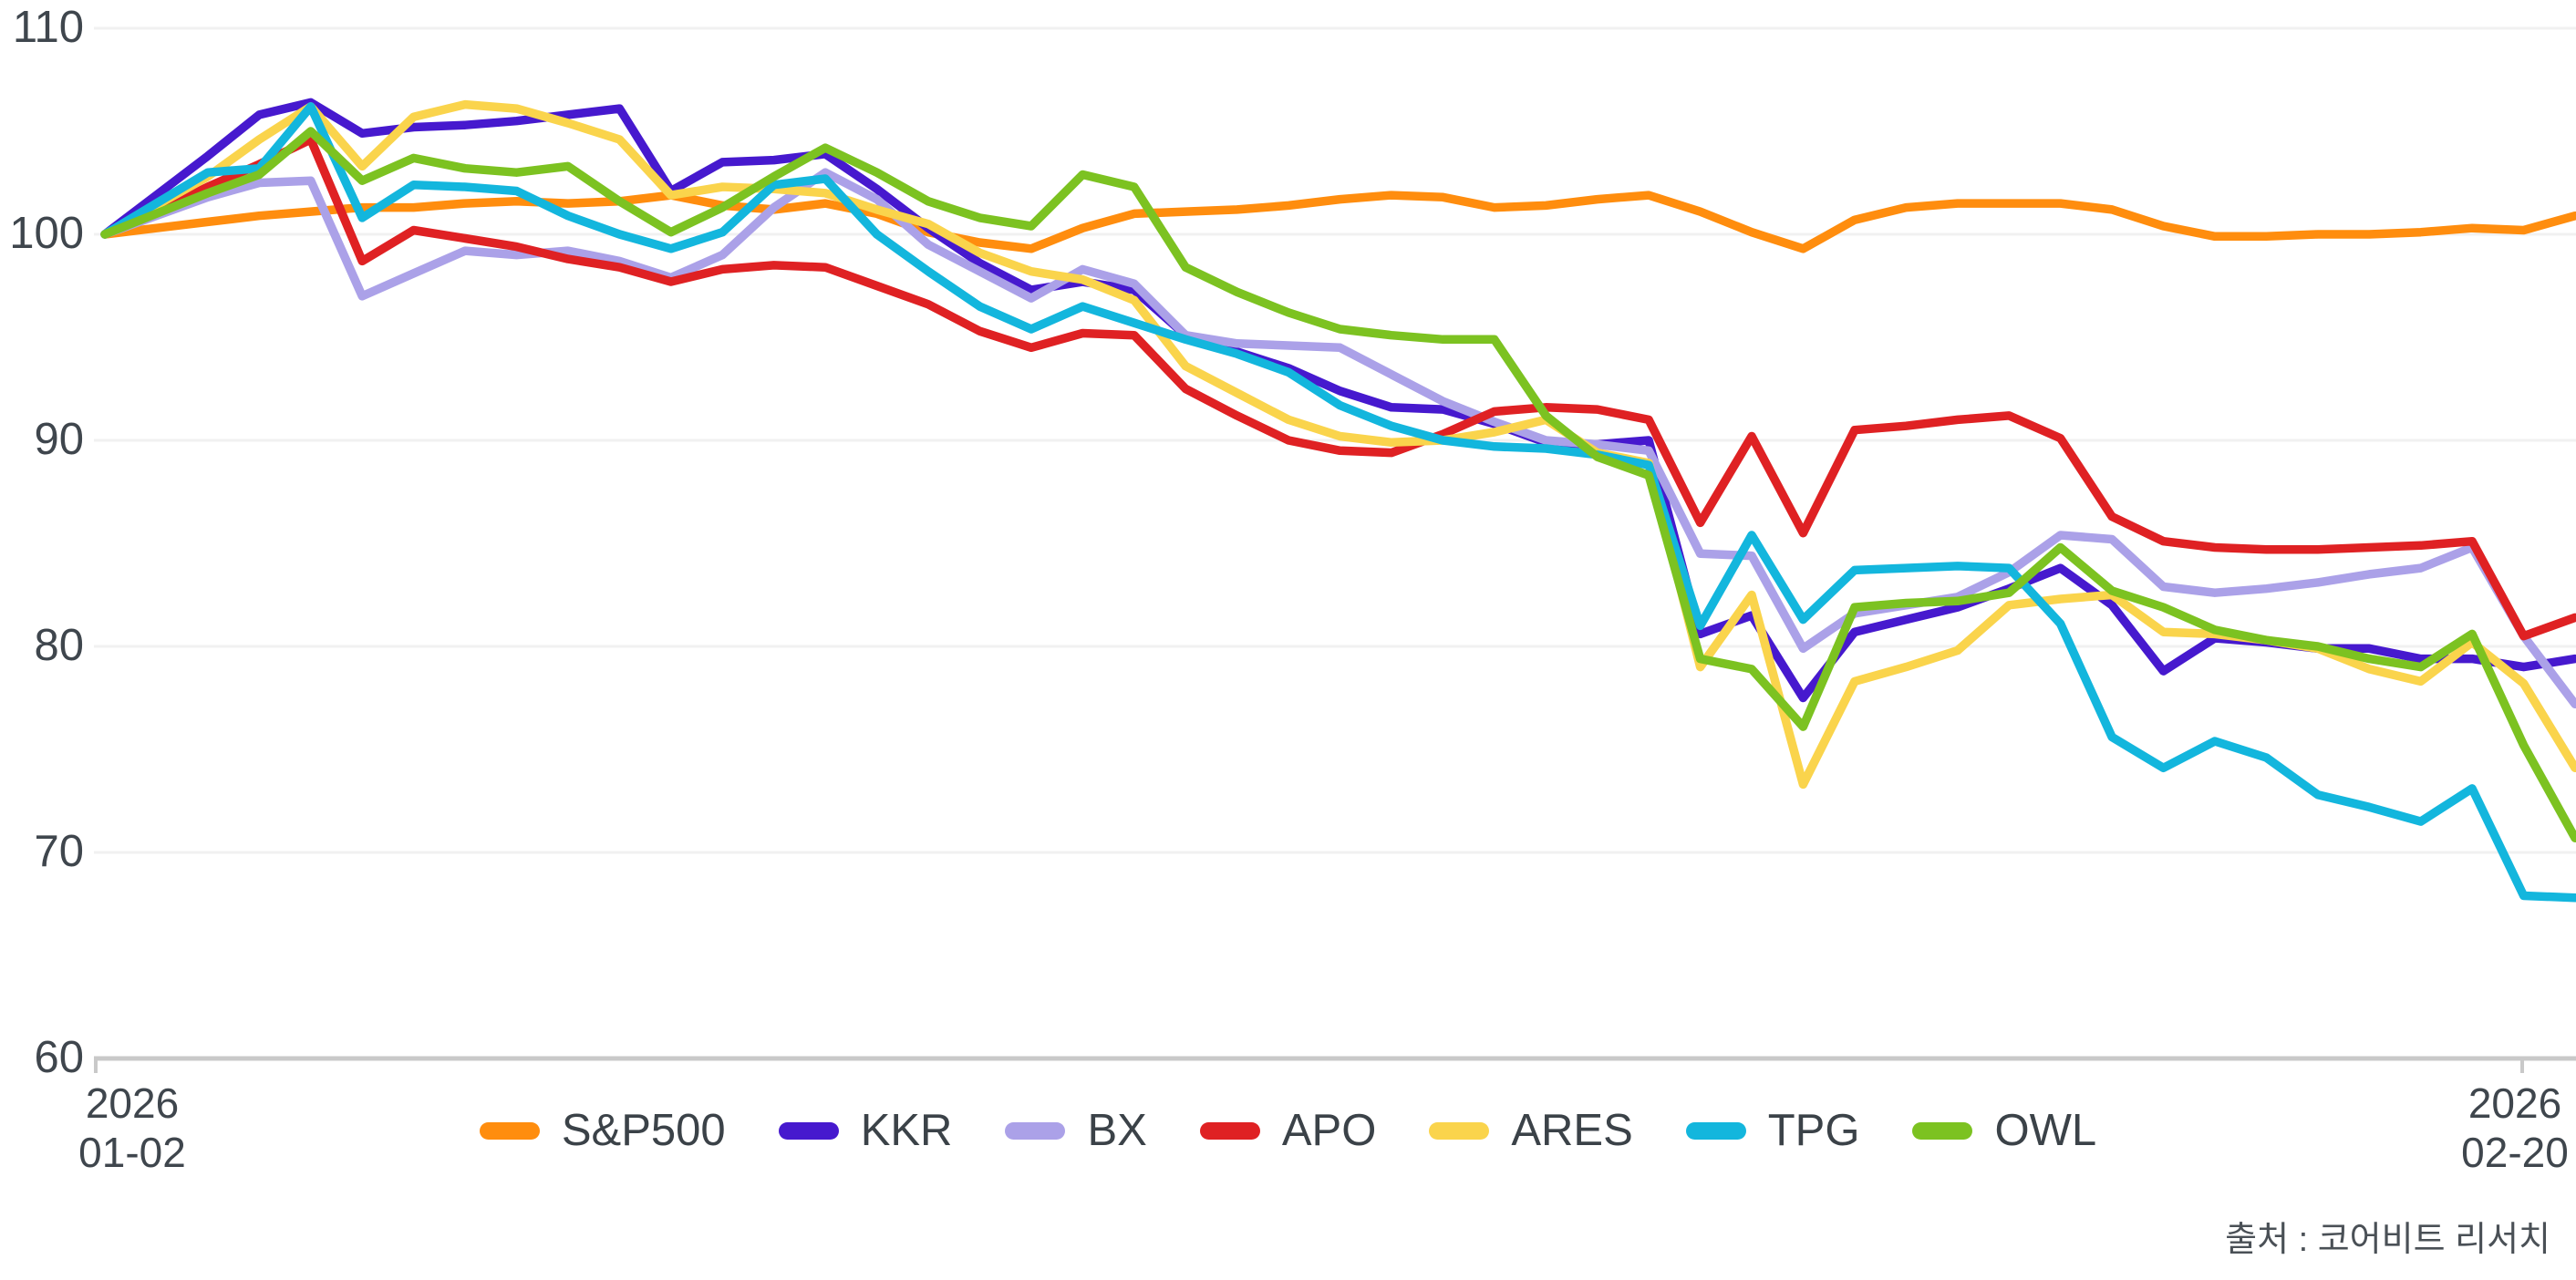 The image size is (2576, 1280). What do you see at coordinates (2504, 1128) in the screenshot?
I see `x-axis-label-last: 2026 02-20` at bounding box center [2504, 1128].